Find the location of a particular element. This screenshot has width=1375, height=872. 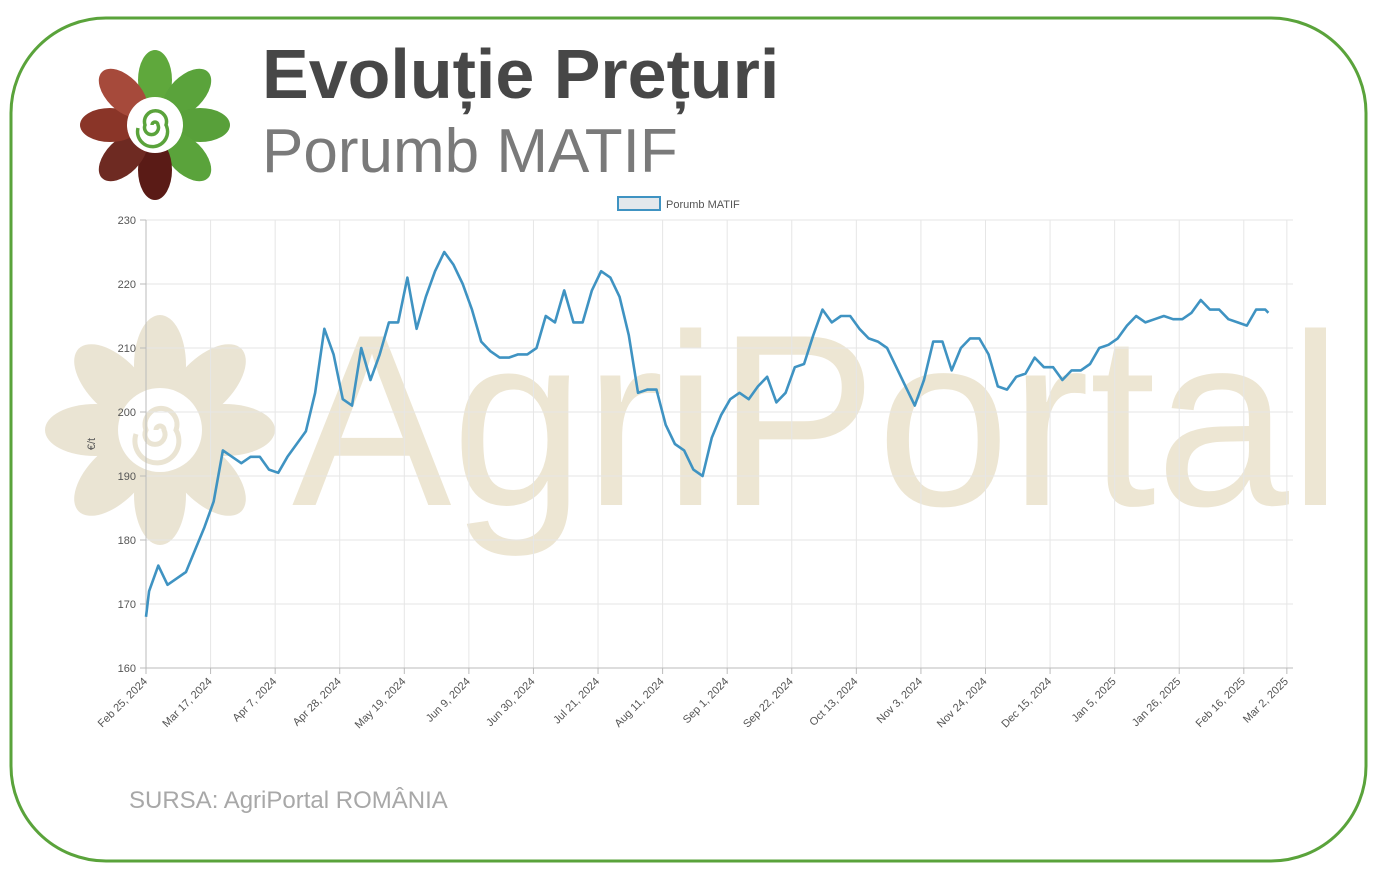

y-axis-label: €/t is located at coordinates (92, 444).